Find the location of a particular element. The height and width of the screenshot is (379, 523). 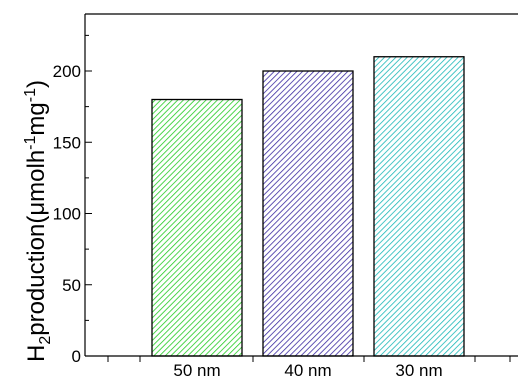

y-label-end: ) is located at coordinates (36, 84).